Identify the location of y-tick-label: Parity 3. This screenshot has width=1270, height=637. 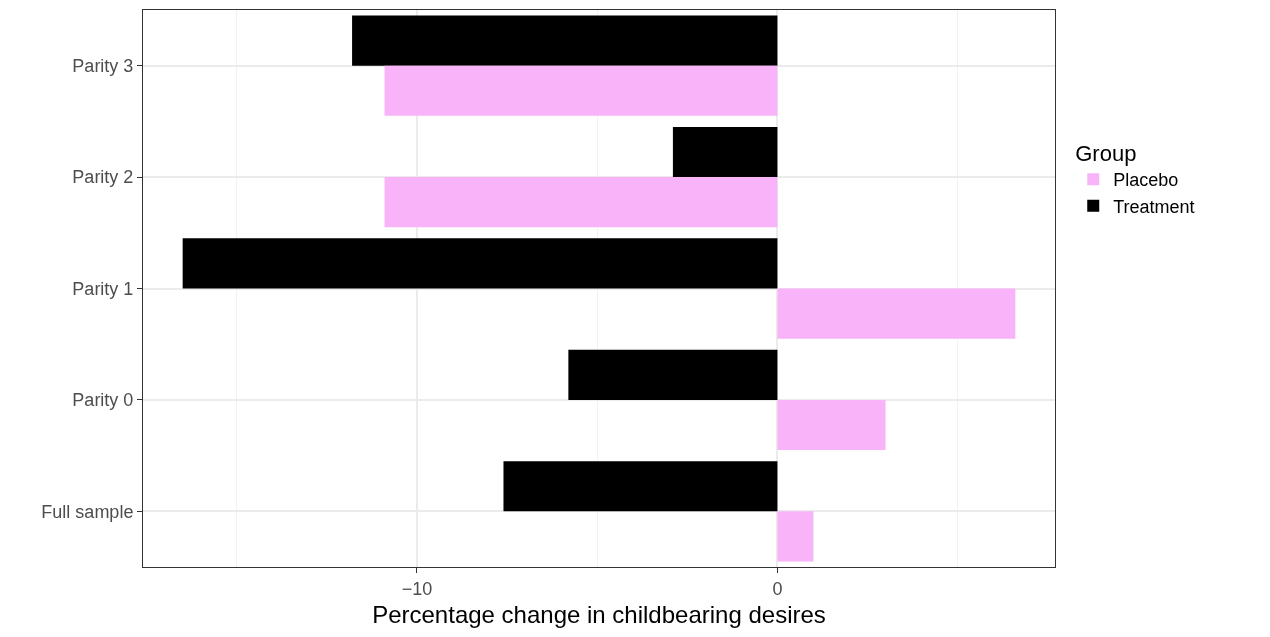
(103, 66).